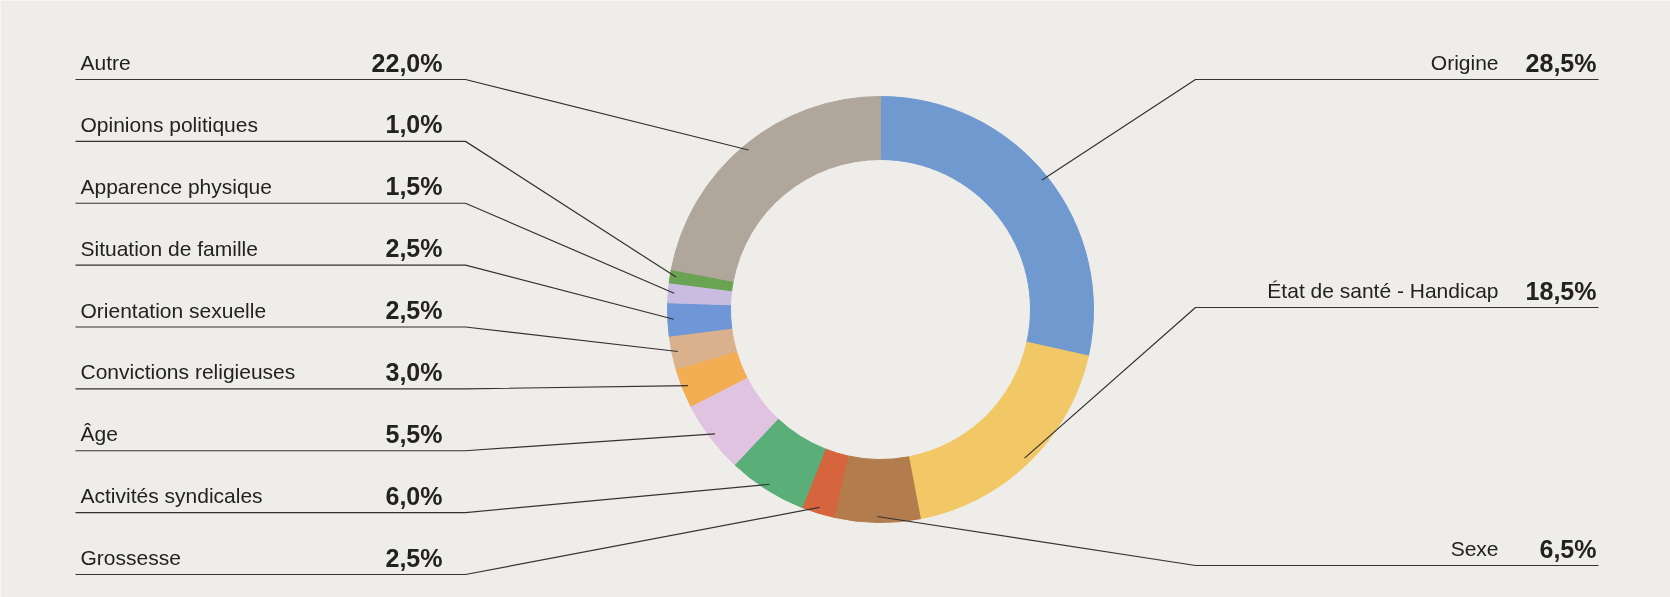 The width and height of the screenshot is (1670, 597). I want to click on data-label: 1,5%, so click(414, 186).